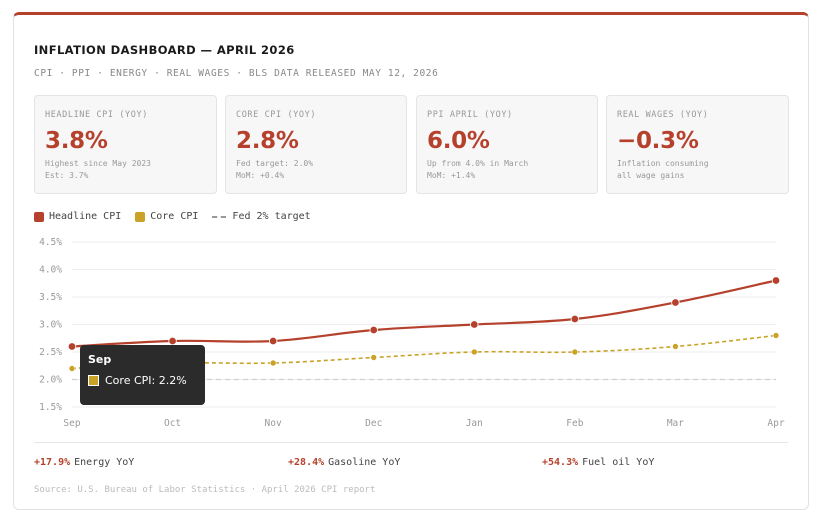 The width and height of the screenshot is (818, 518). I want to click on legend-item-target: Fed 2% target, so click(261, 216).